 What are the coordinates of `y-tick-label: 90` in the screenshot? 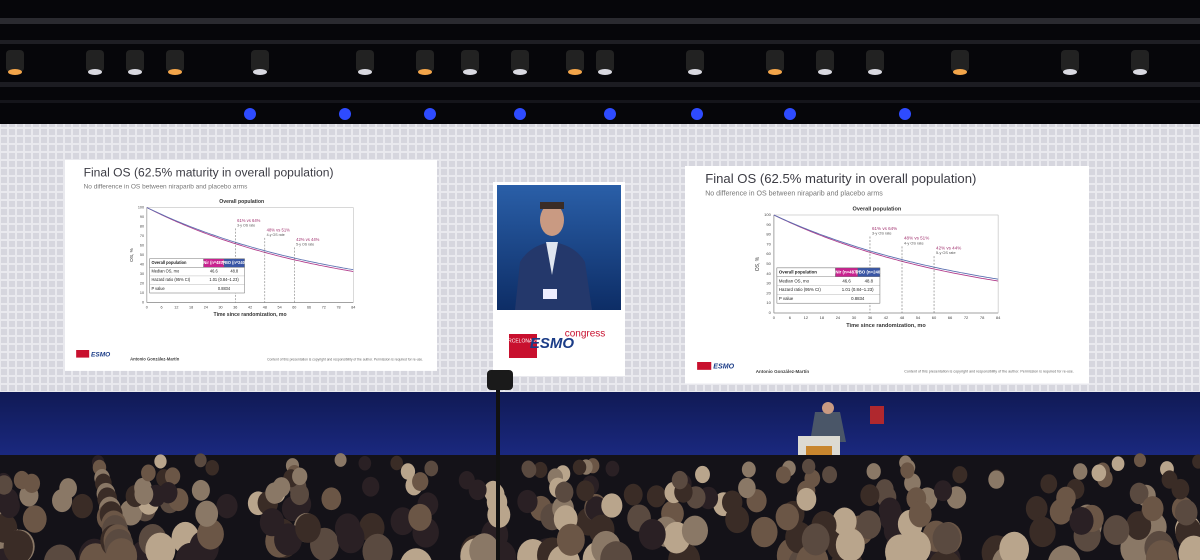 It's located at (768, 224).